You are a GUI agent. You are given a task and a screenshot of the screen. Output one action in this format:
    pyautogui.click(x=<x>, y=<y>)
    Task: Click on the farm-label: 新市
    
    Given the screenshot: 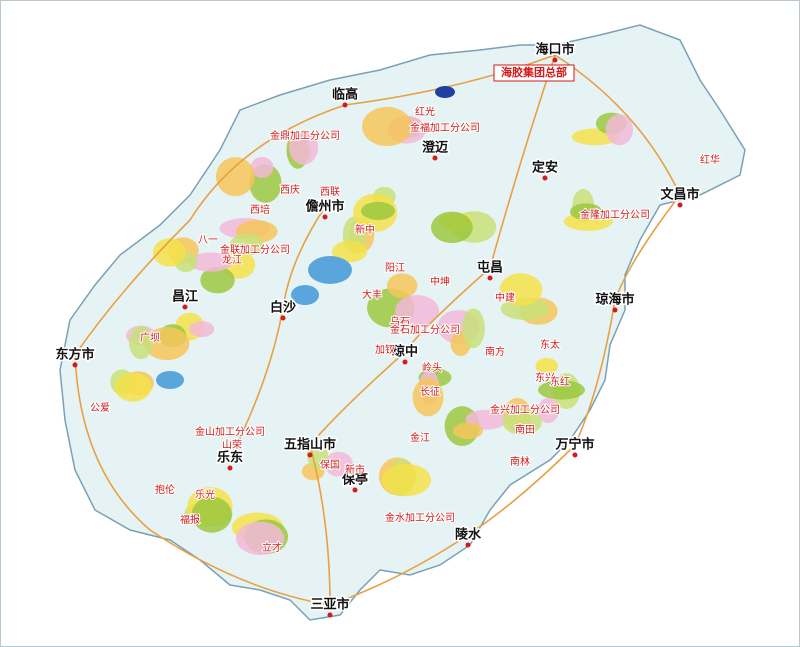 What is the action you would take?
    pyautogui.click(x=355, y=469)
    